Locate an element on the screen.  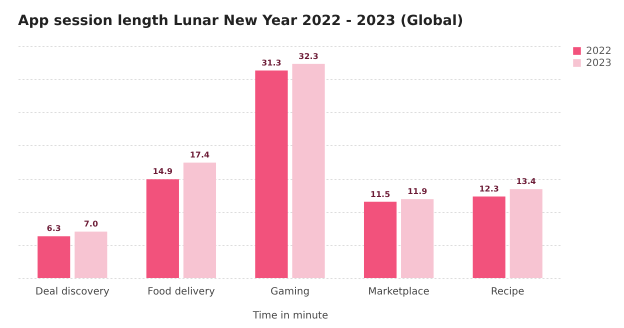
data-label: 7.0 is located at coordinates (91, 224).